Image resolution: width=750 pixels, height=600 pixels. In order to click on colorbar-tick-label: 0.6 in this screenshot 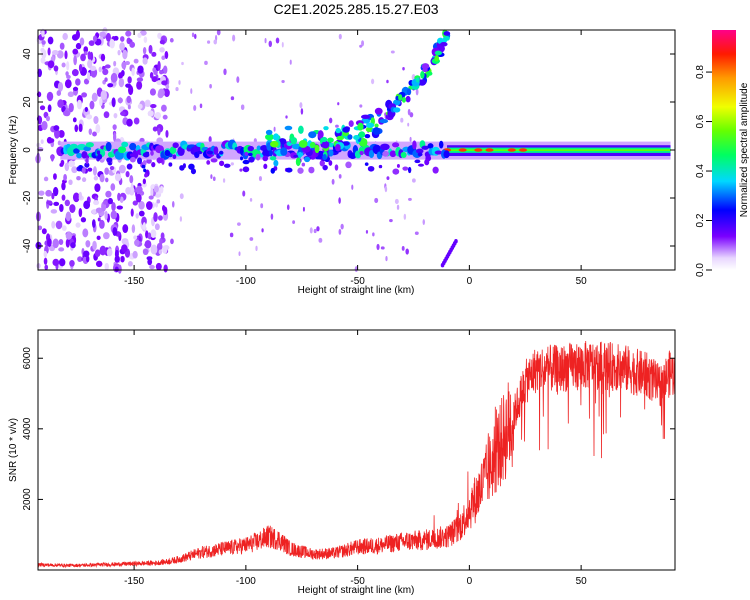, I will do `click(700, 121)`.